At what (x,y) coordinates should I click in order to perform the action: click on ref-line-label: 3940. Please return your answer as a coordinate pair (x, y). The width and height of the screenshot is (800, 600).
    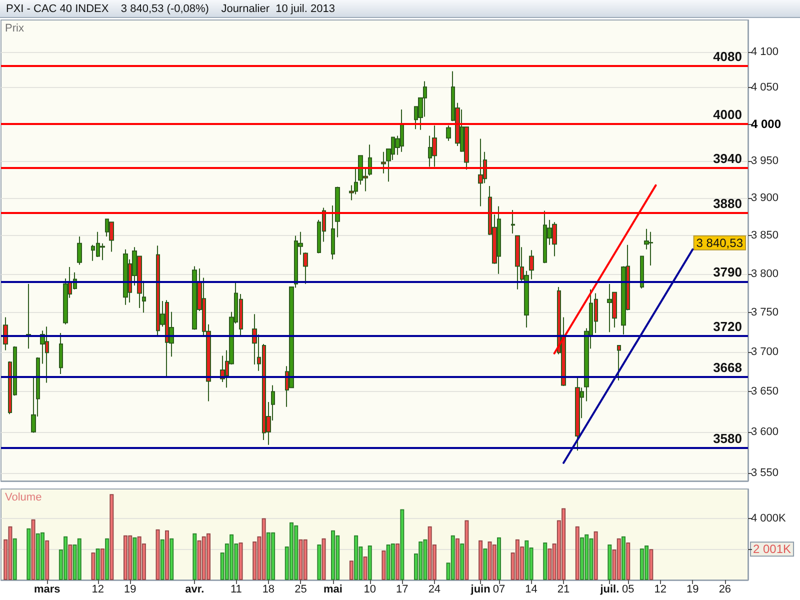
    Looking at the image, I should click on (727, 158).